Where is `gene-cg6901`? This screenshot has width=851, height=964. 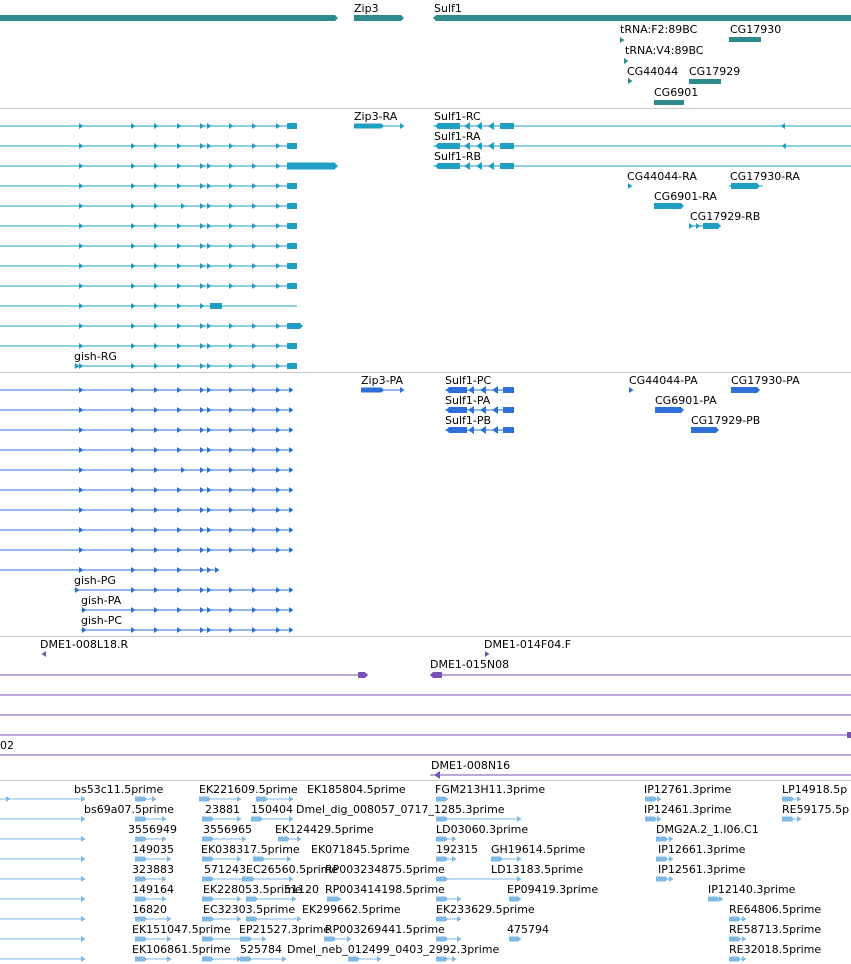
gene-cg6901 is located at coordinates (669, 102).